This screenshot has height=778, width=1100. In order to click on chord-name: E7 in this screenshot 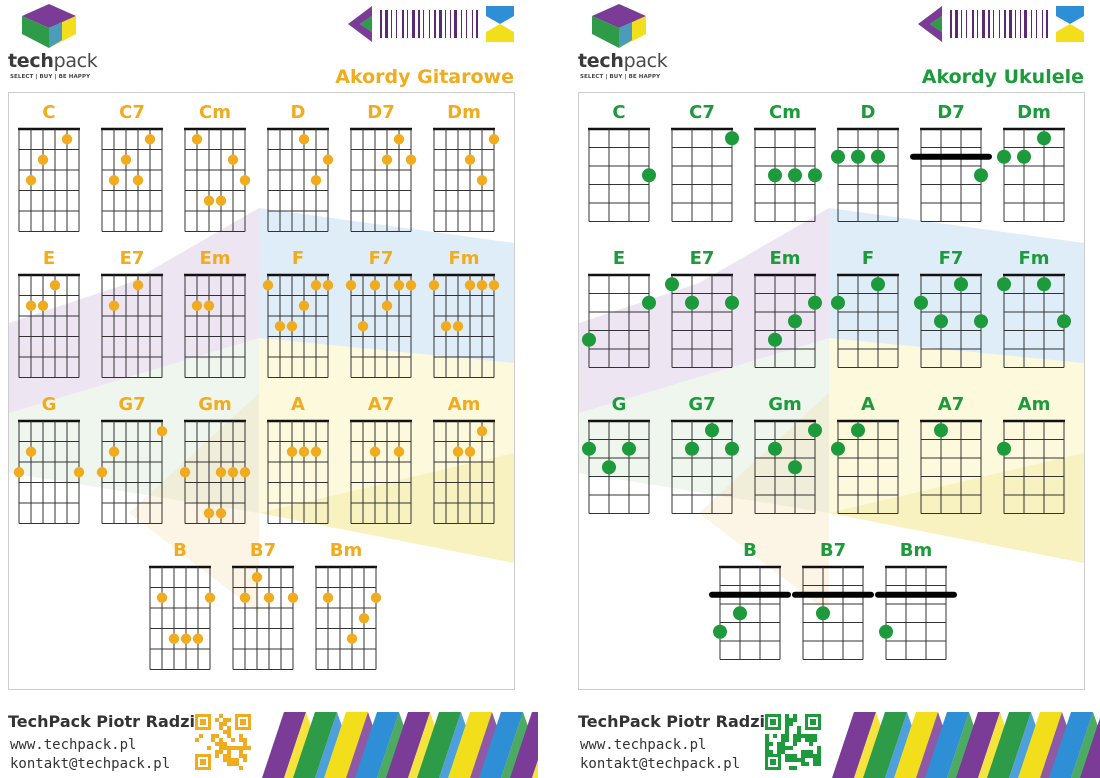, I will do `click(132, 258)`.